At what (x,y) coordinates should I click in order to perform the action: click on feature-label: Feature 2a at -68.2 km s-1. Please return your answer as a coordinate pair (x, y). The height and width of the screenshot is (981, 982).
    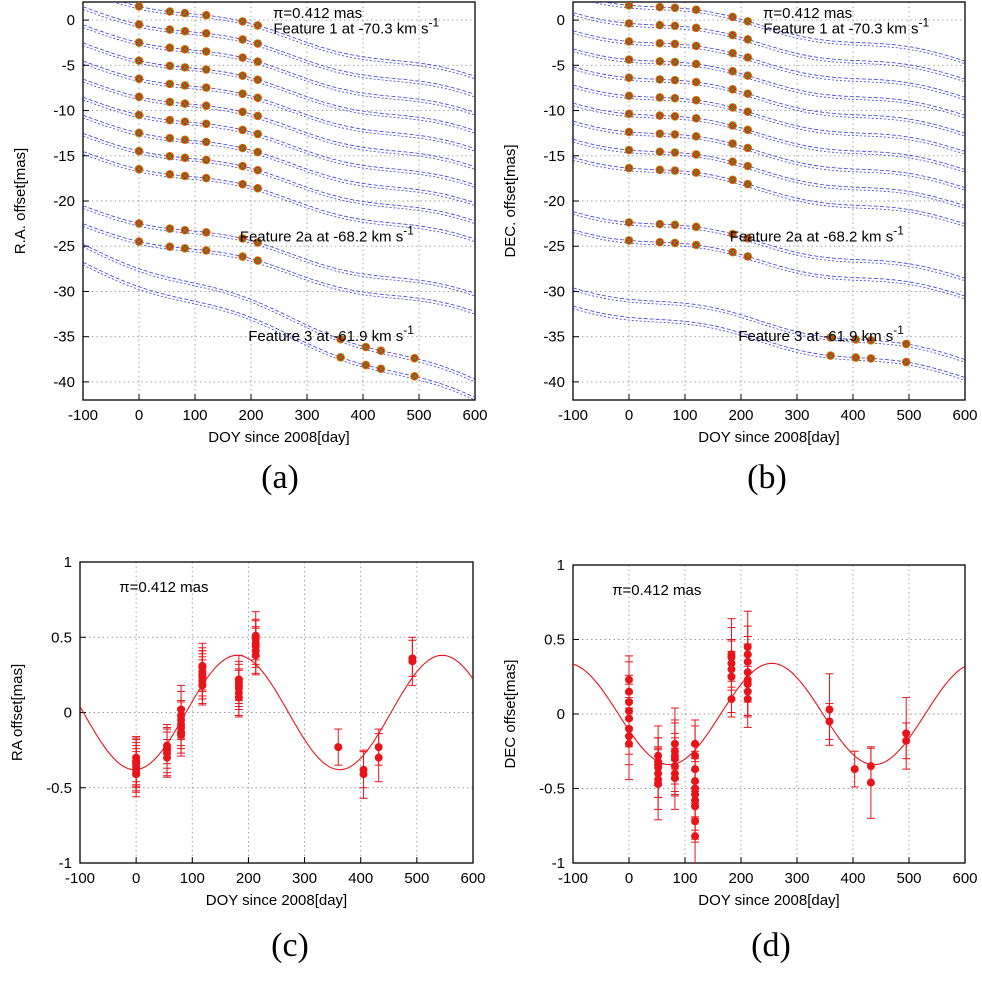
    Looking at the image, I should click on (327, 235).